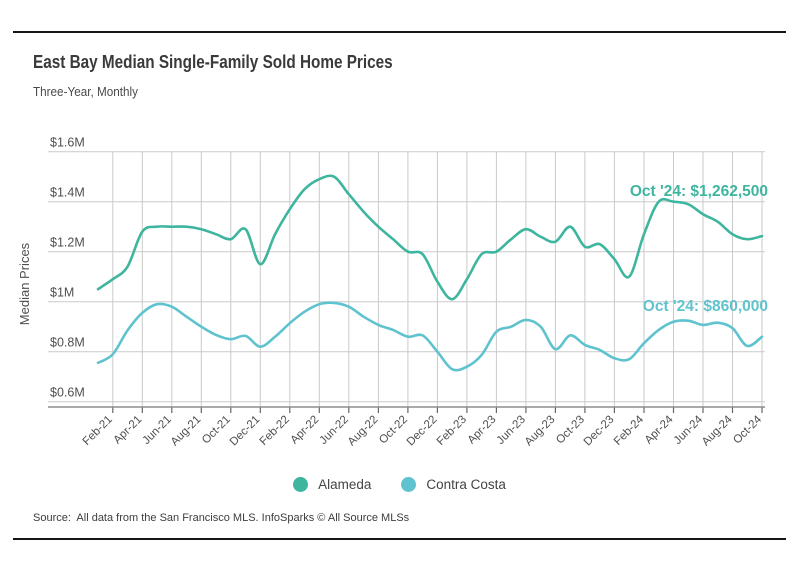 The image size is (799, 575). What do you see at coordinates (399, 32) in the screenshot?
I see `top-divider` at bounding box center [399, 32].